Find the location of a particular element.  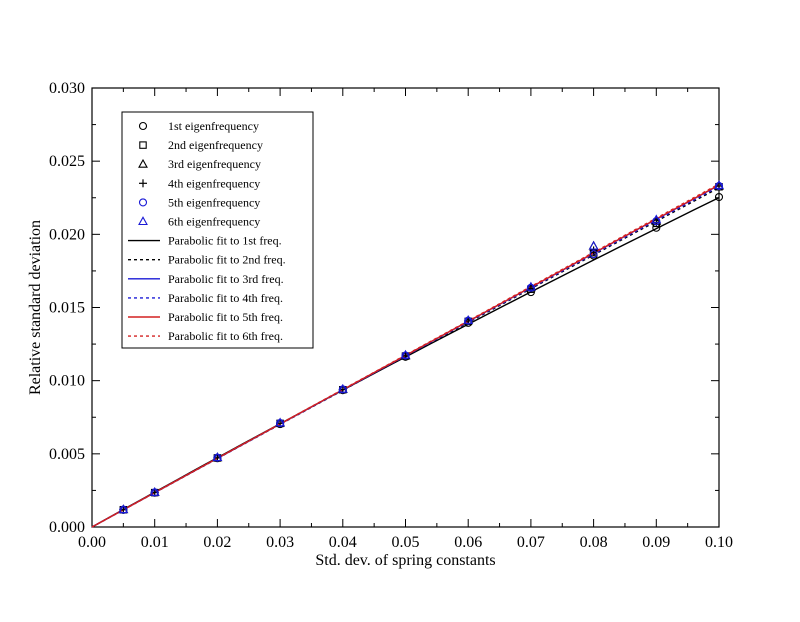

x-tick-label: 0.08 is located at coordinates (594, 542).